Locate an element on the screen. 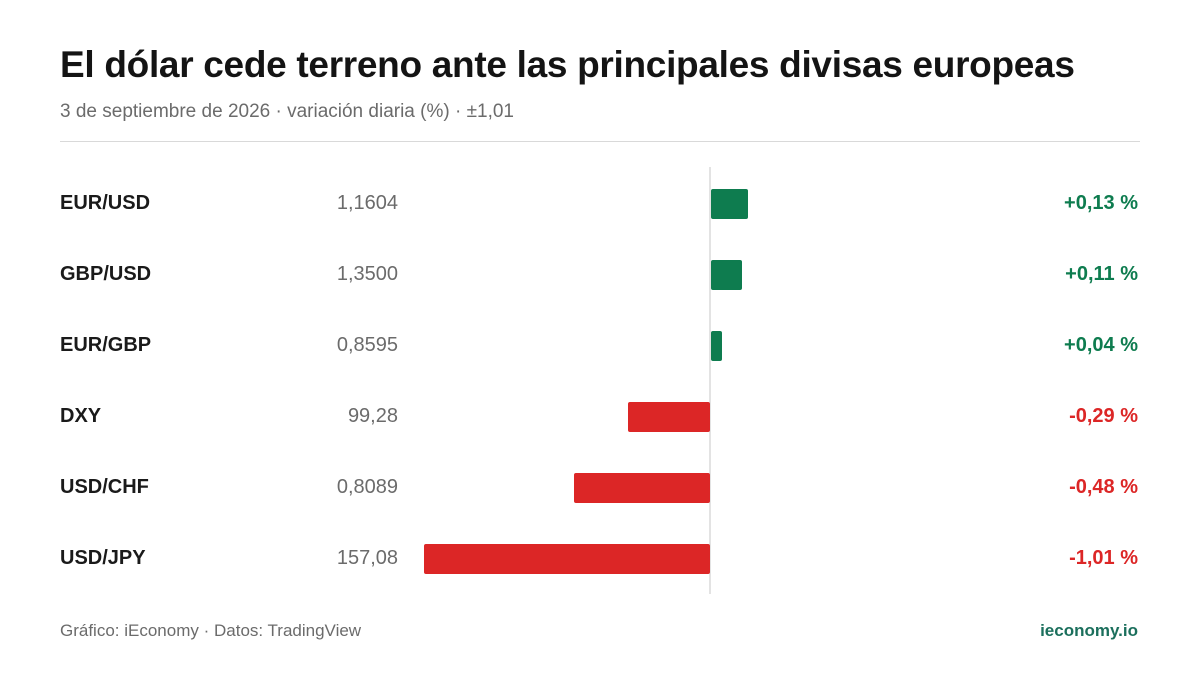 The height and width of the screenshot is (675, 1200). change-label: +0,04 % is located at coordinates (1101, 345).